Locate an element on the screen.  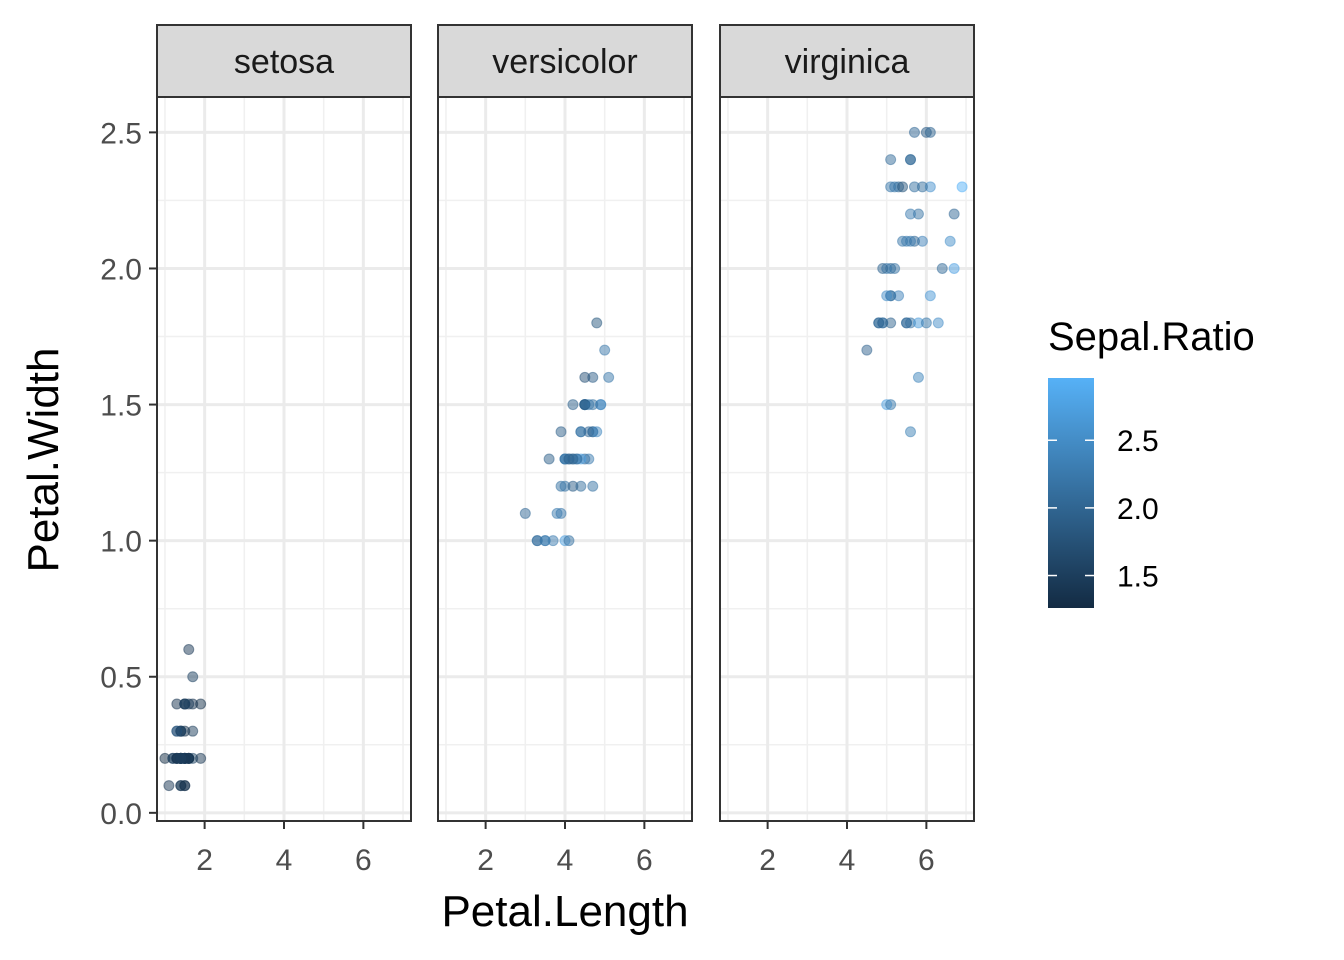
y-tick-label: 2.5 is located at coordinates (121, 133).